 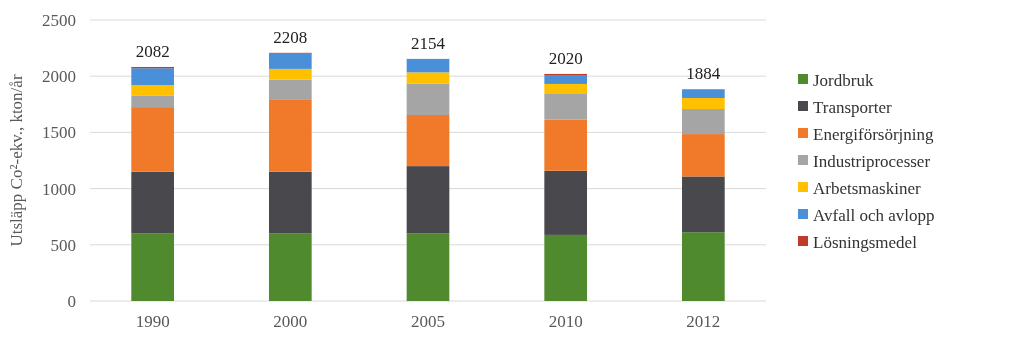 What do you see at coordinates (59, 20) in the screenshot?
I see `y-tick-label: 2500` at bounding box center [59, 20].